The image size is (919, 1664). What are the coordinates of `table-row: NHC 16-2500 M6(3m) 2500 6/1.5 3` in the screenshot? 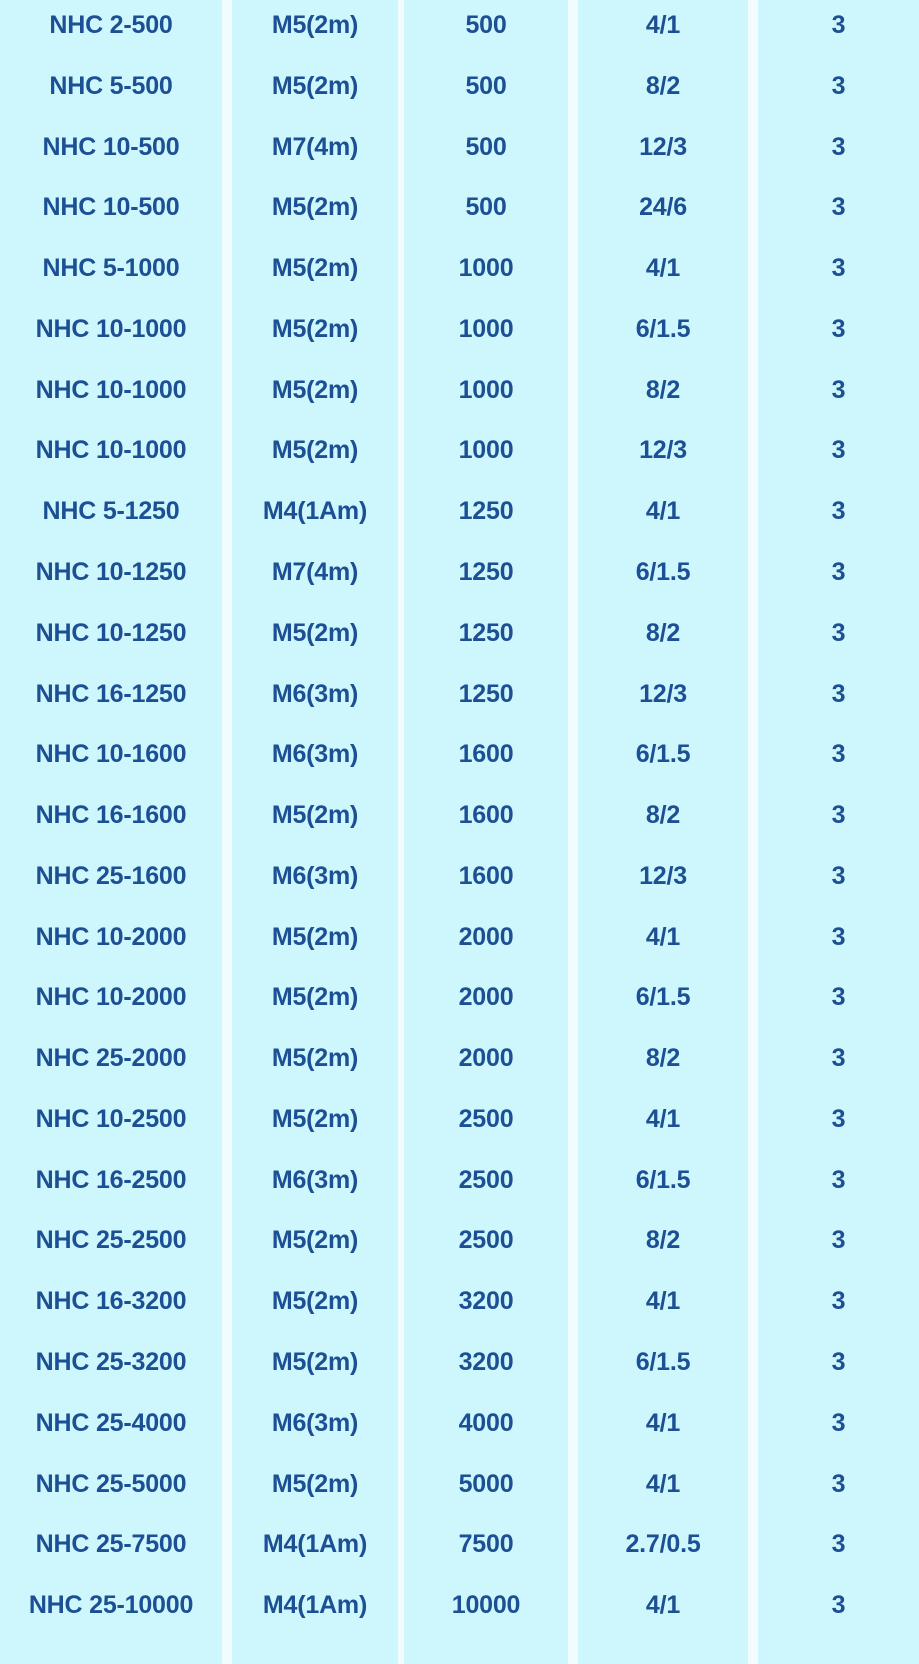 It's located at (459, 1180).